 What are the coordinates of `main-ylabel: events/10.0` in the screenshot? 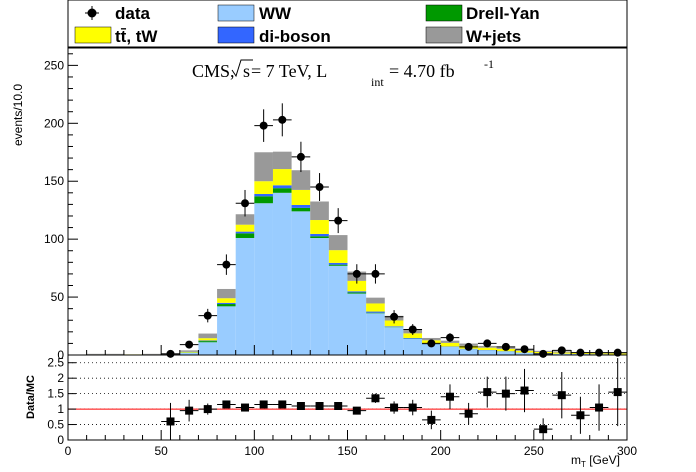 It's located at (18, 115).